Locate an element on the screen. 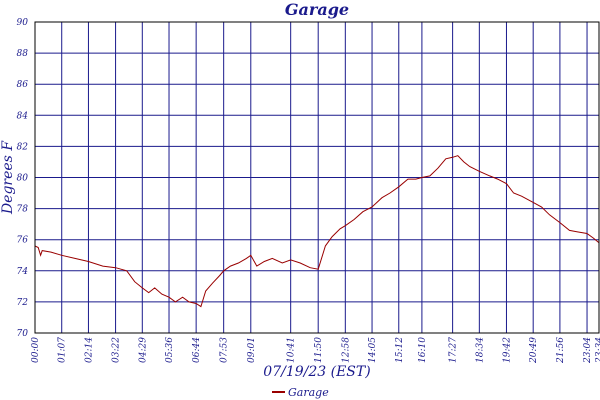 The height and width of the screenshot is (400, 600). x-tick-label: 06:44 is located at coordinates (197, 350).